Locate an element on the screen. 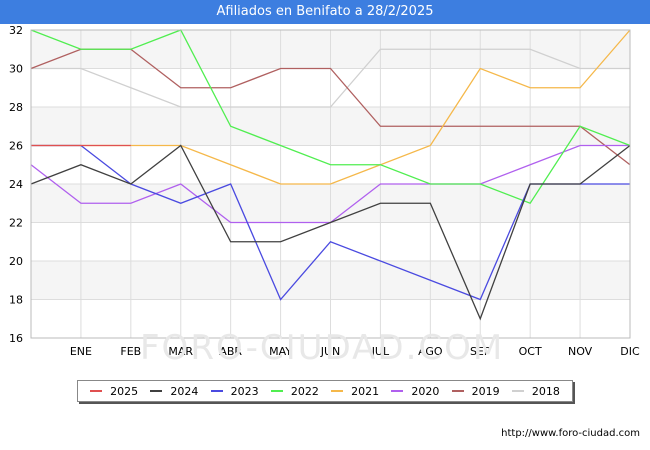 The image size is (650, 450). x-tick-label: SEP is located at coordinates (480, 351).